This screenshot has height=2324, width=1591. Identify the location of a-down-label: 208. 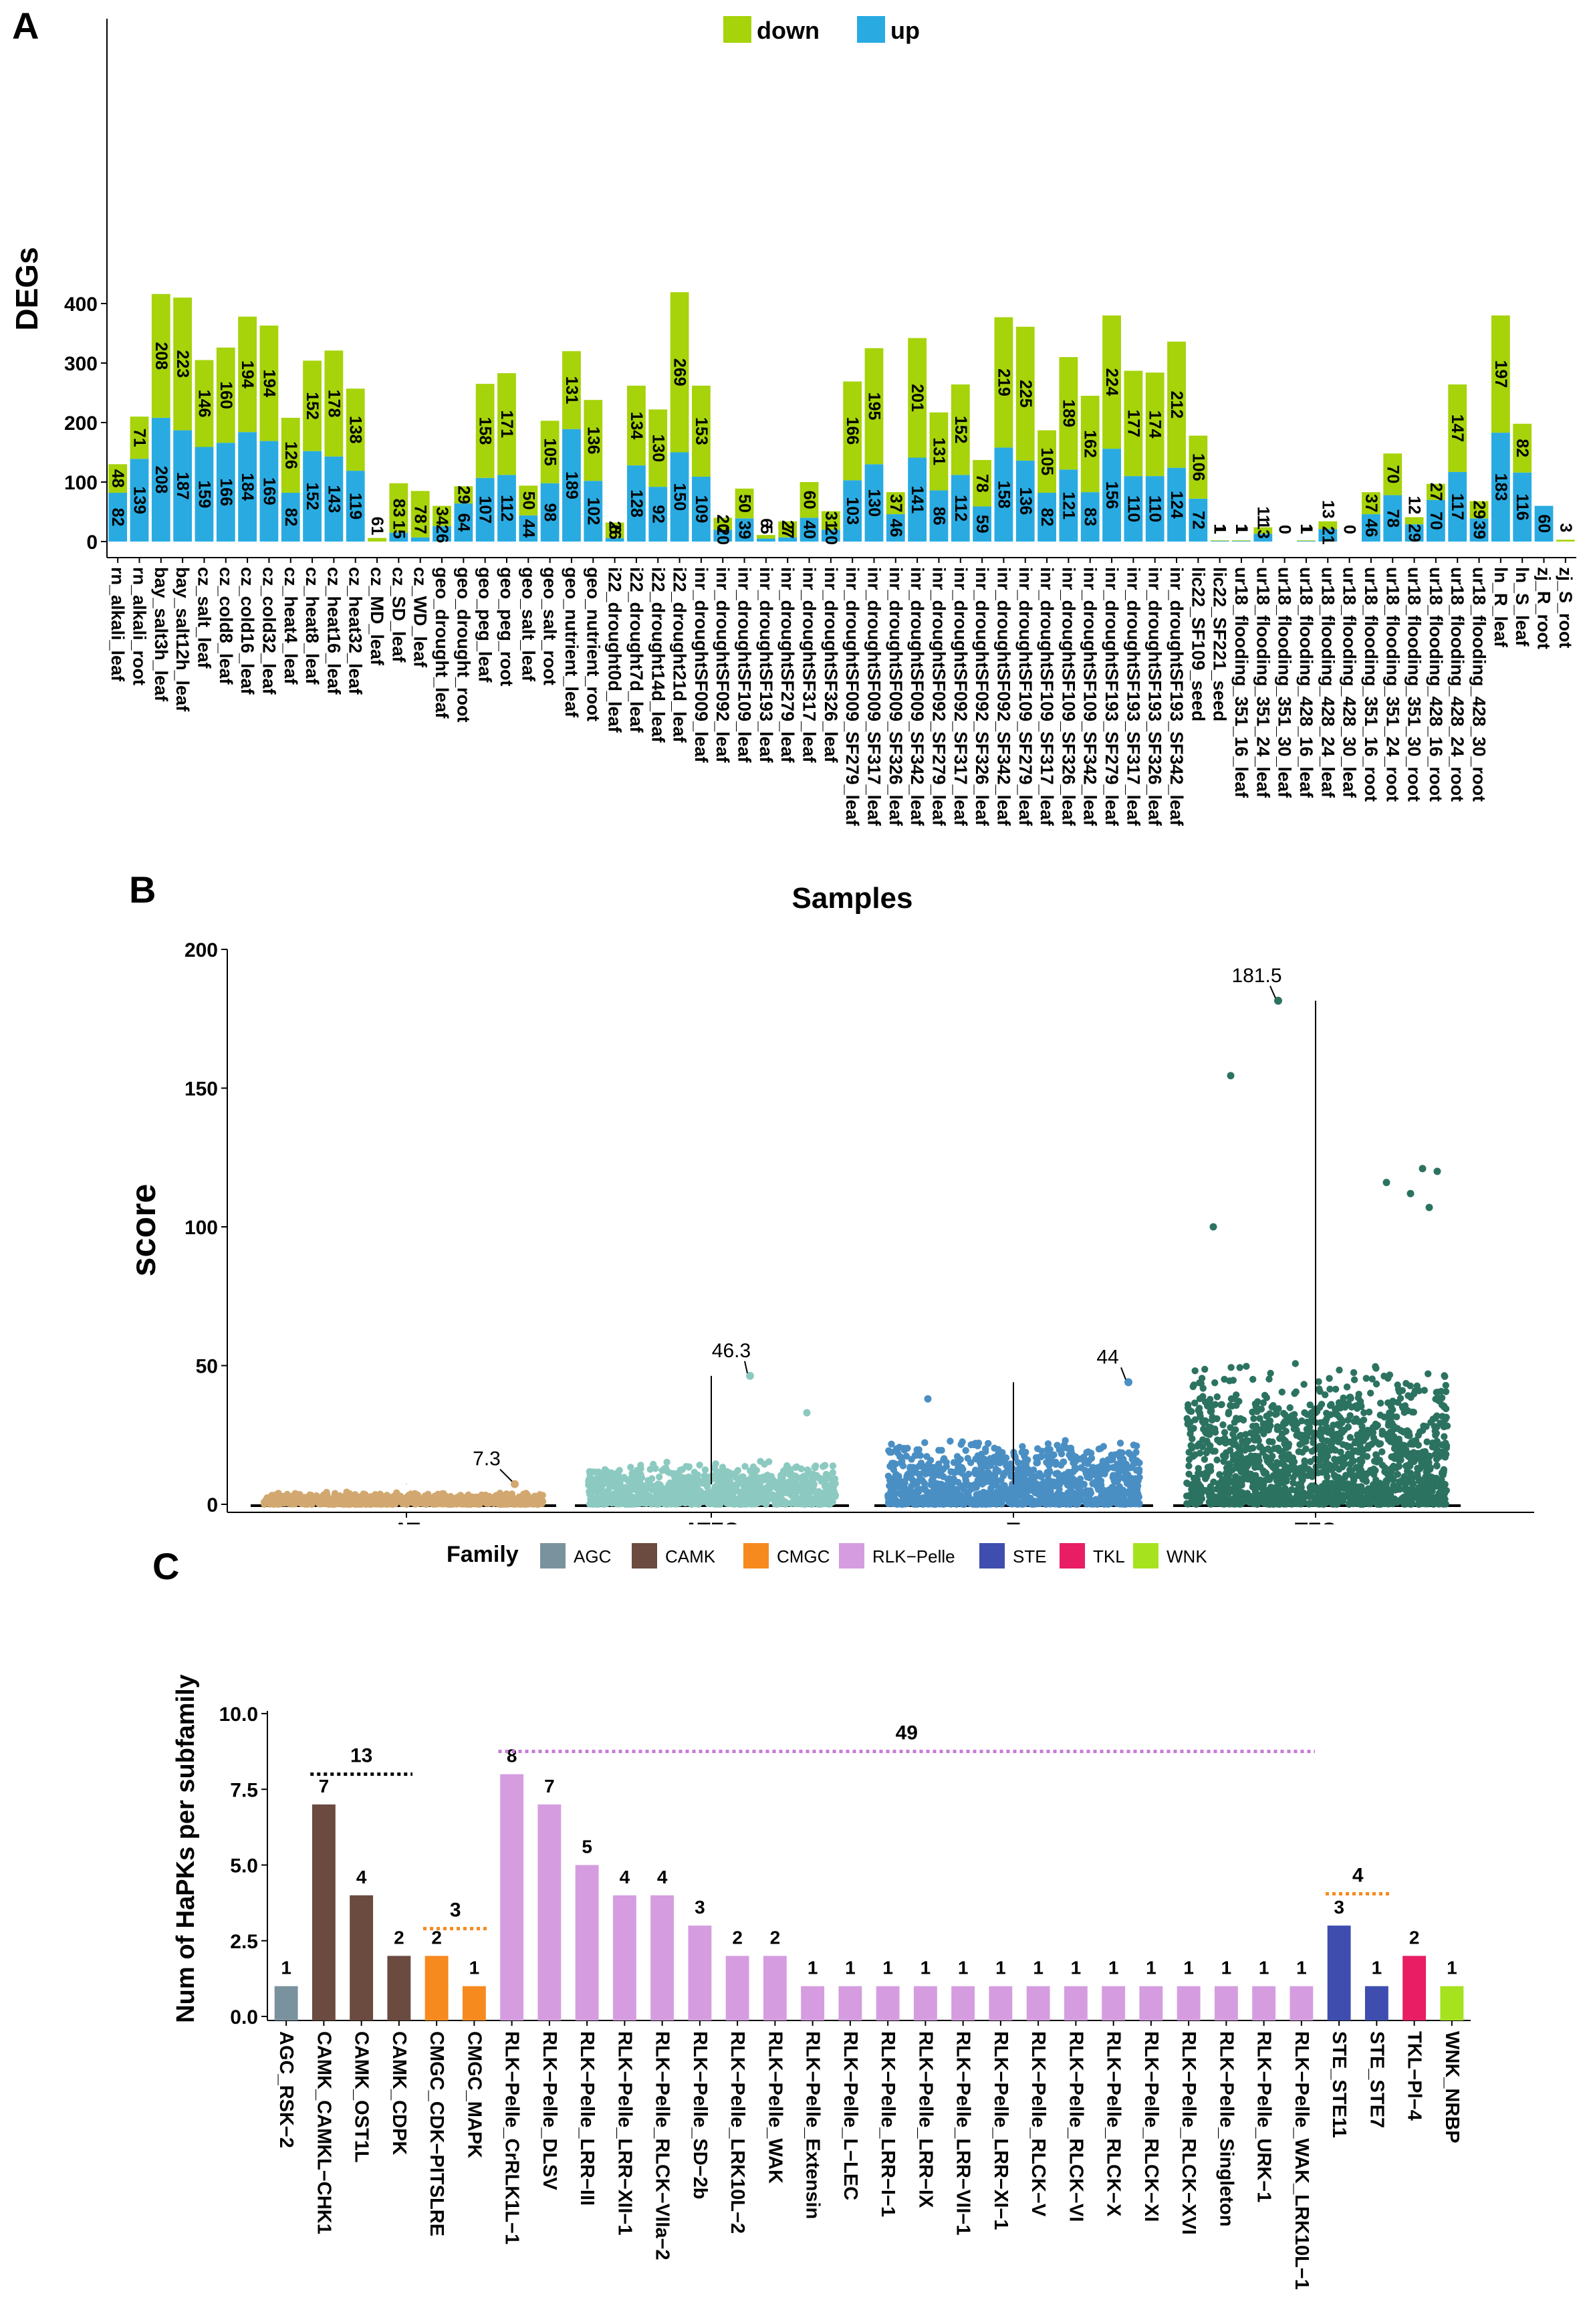
(161, 356).